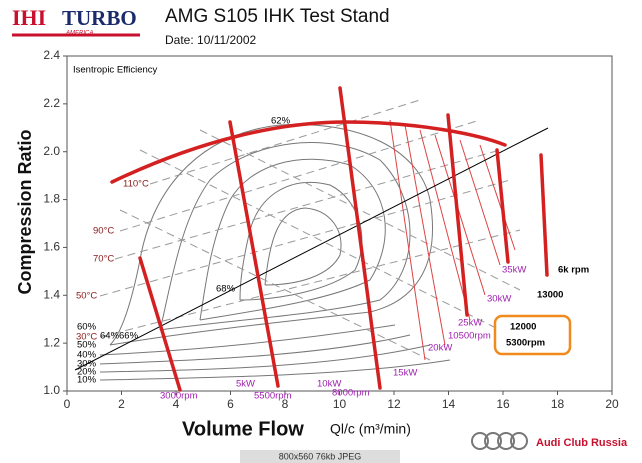  Describe the element at coordinates (329, 384) in the screenshot. I see `annotation: 10kW` at that location.